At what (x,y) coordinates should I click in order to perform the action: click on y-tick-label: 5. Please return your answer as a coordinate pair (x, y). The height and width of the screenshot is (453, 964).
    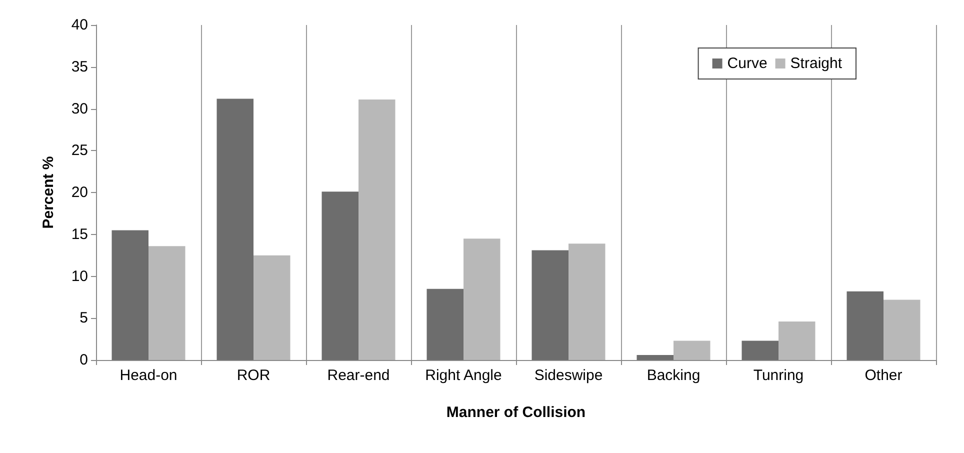
    Looking at the image, I should click on (84, 318).